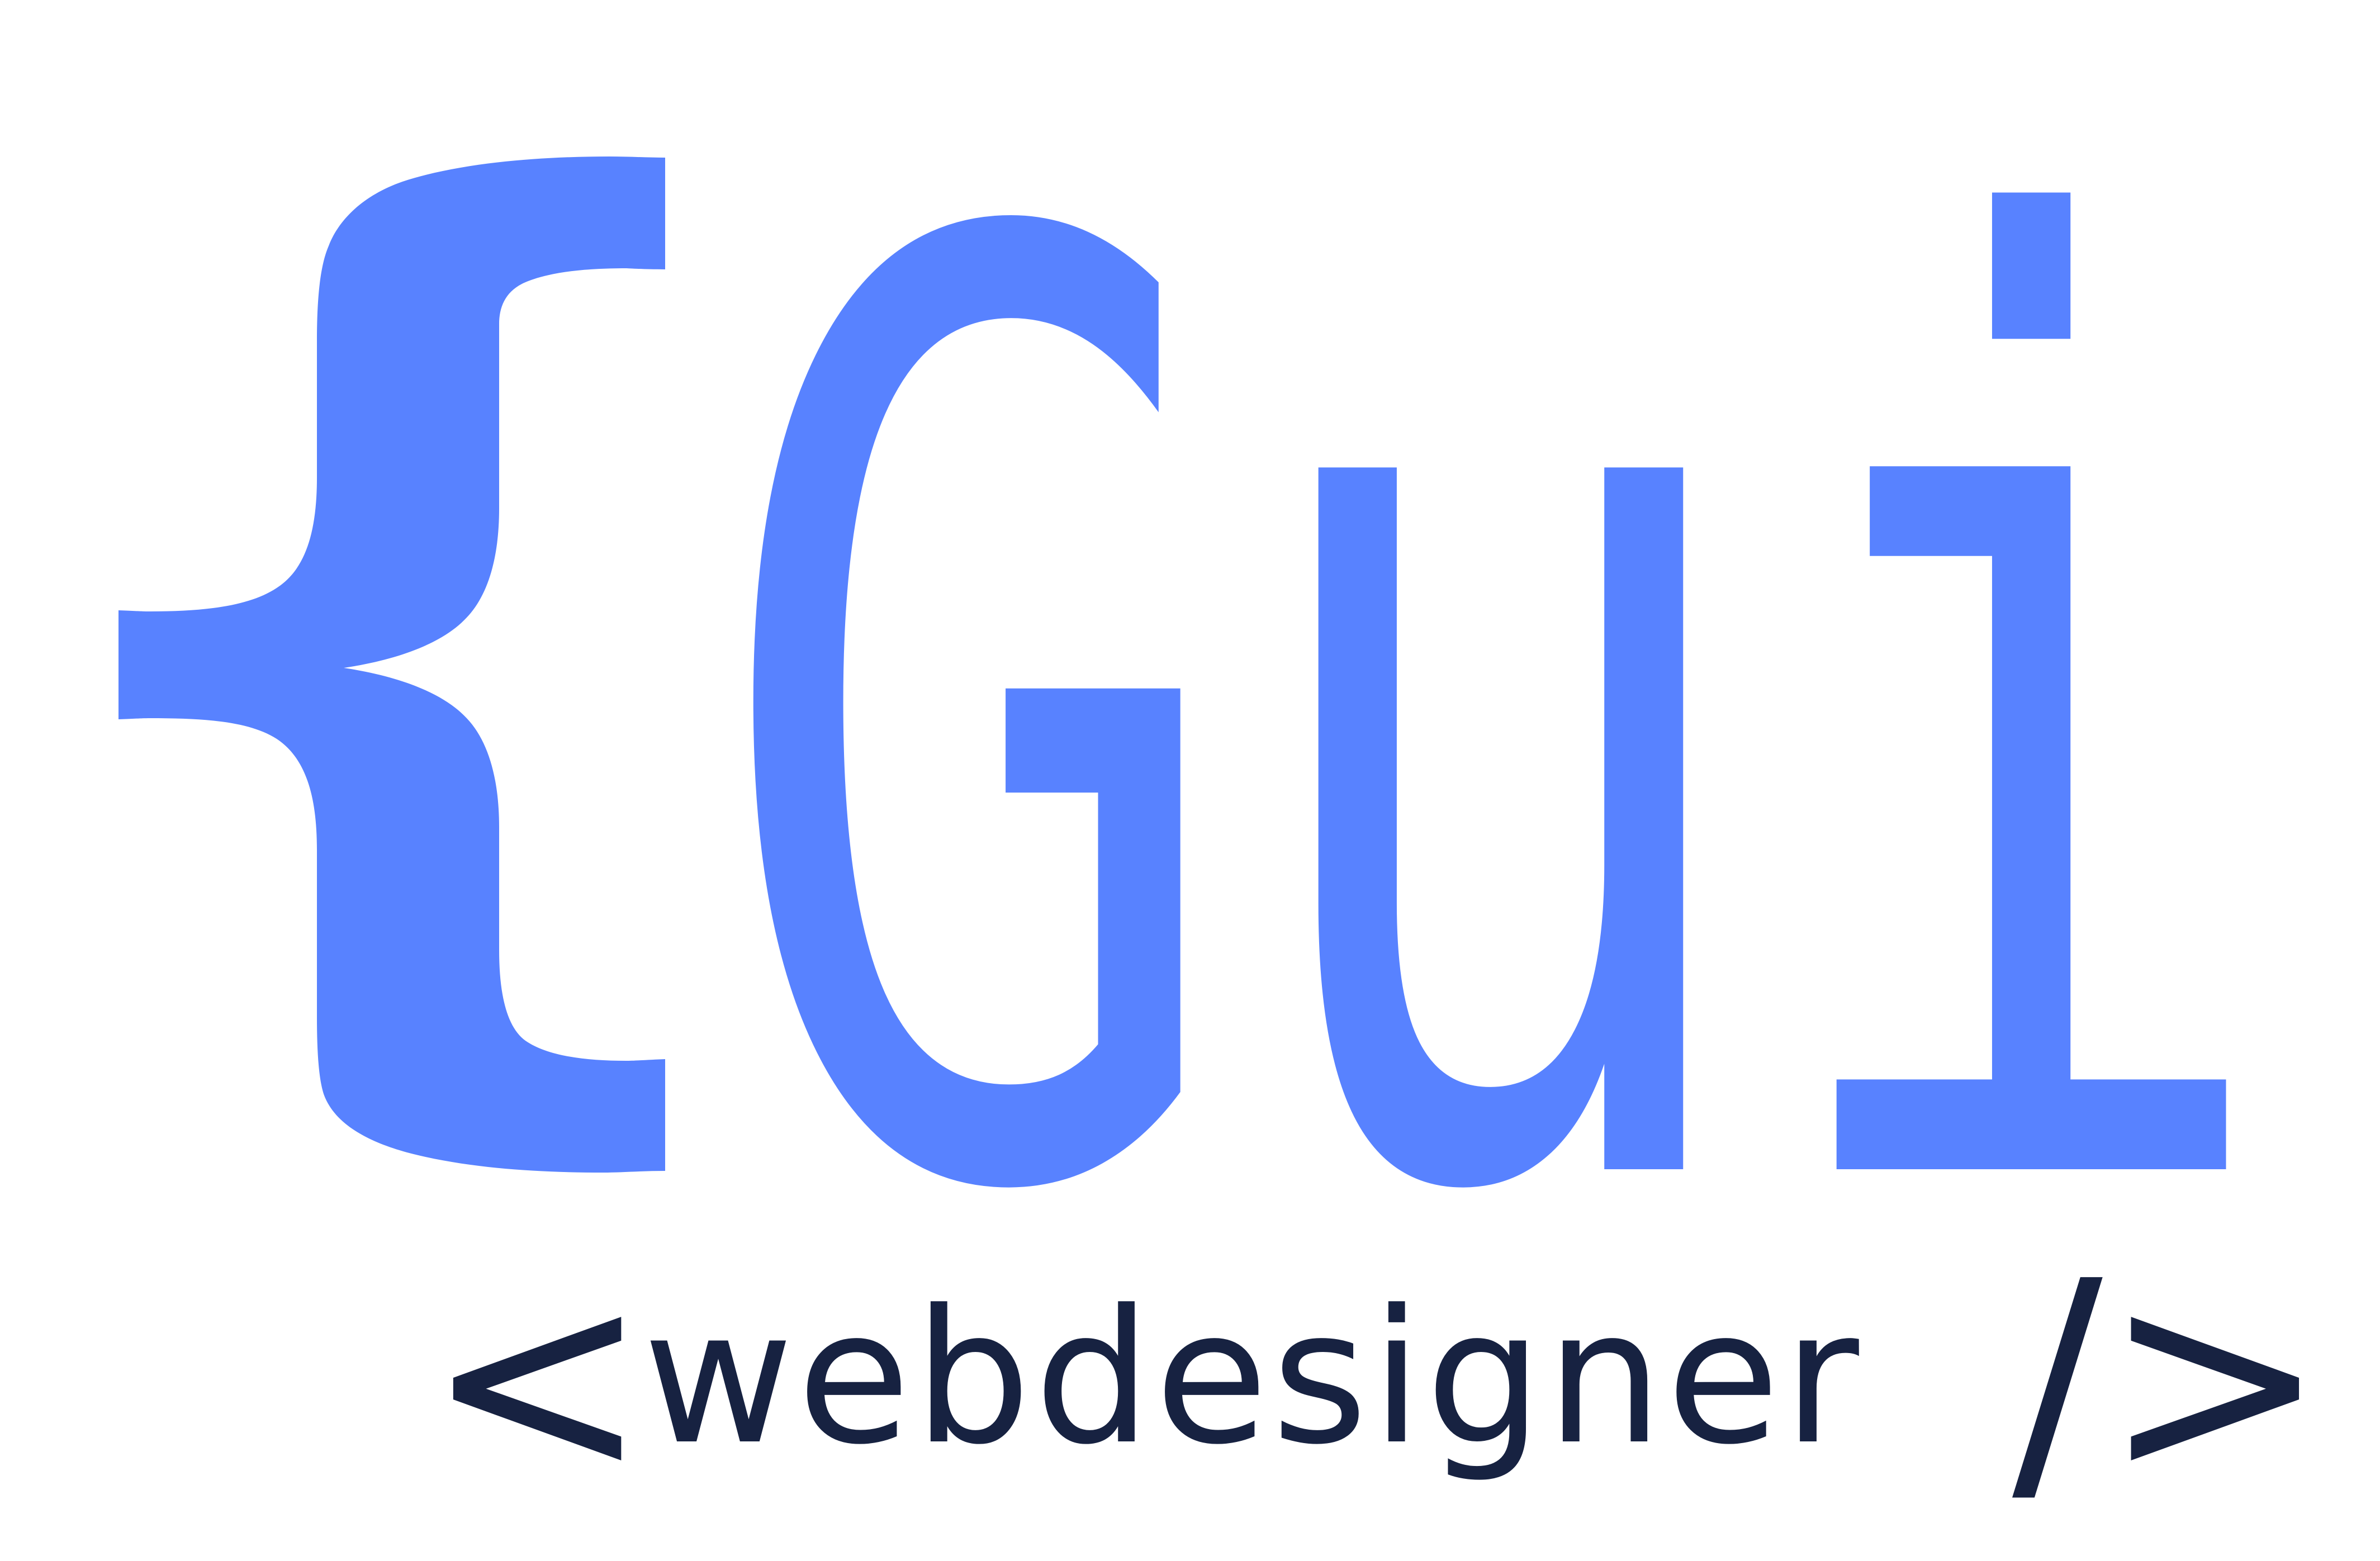 This screenshot has height=1561, width=2380. I want to click on tagline: < webdesigner />, so click(1392, 1389).